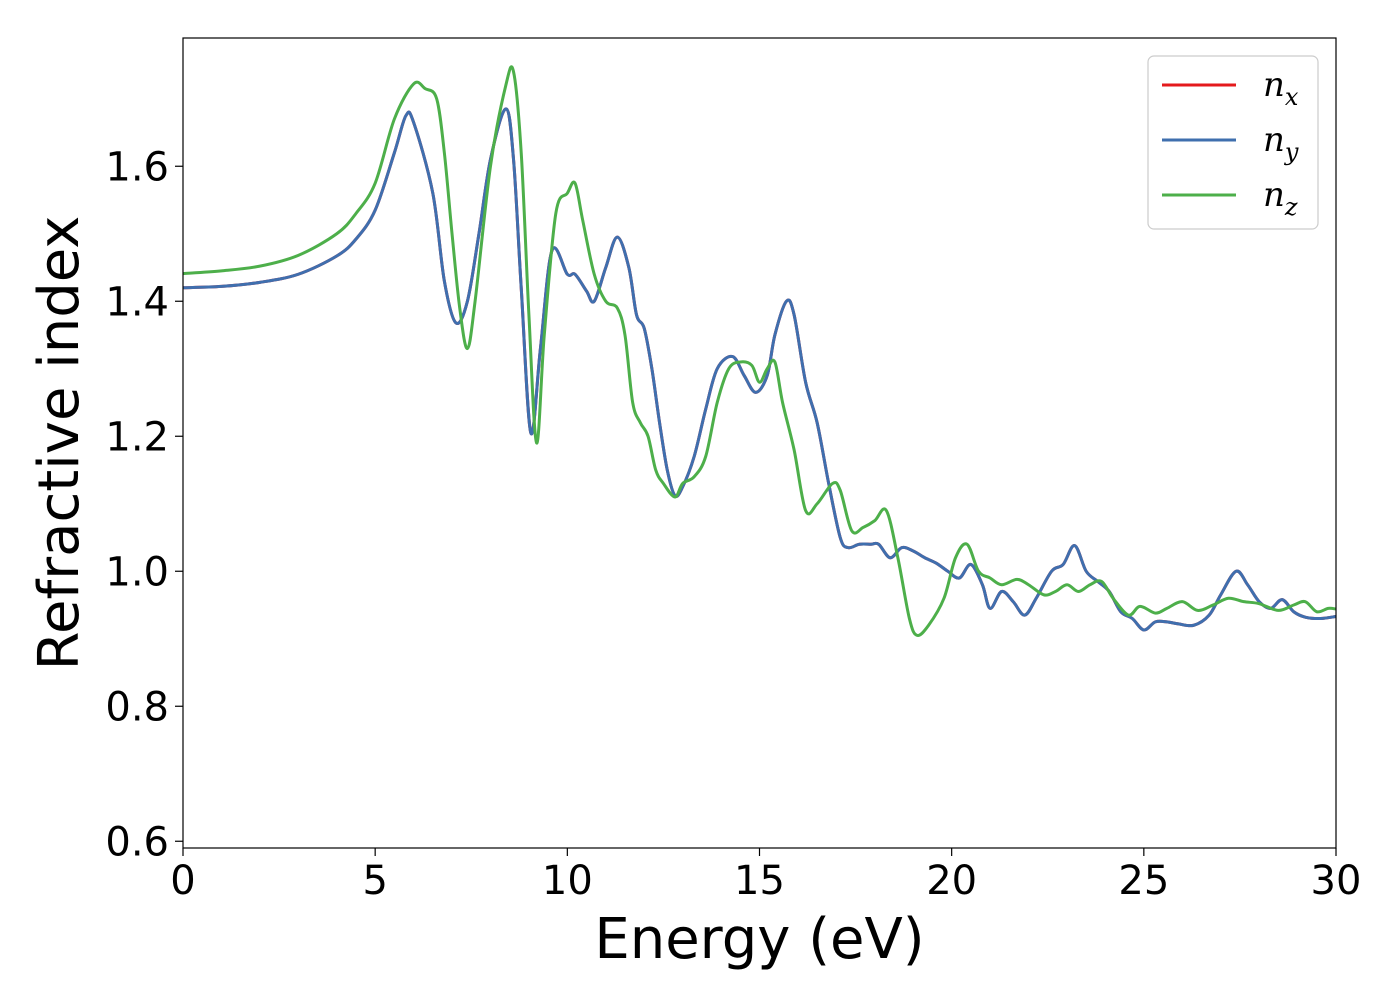 This screenshot has width=1400, height=1000. I want to click on y-axis-ticks: 0.6 0.8 1.0 1.2 1.4 1.6, so click(144, 504).